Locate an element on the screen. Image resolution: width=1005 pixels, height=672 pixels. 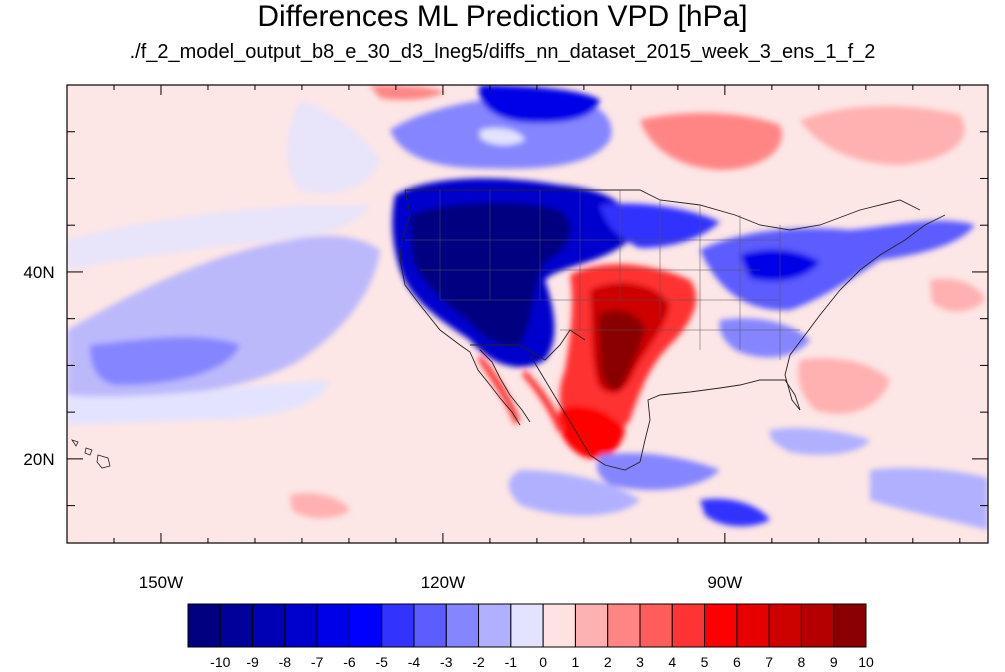
colorbar-label: 6 is located at coordinates (737, 662).